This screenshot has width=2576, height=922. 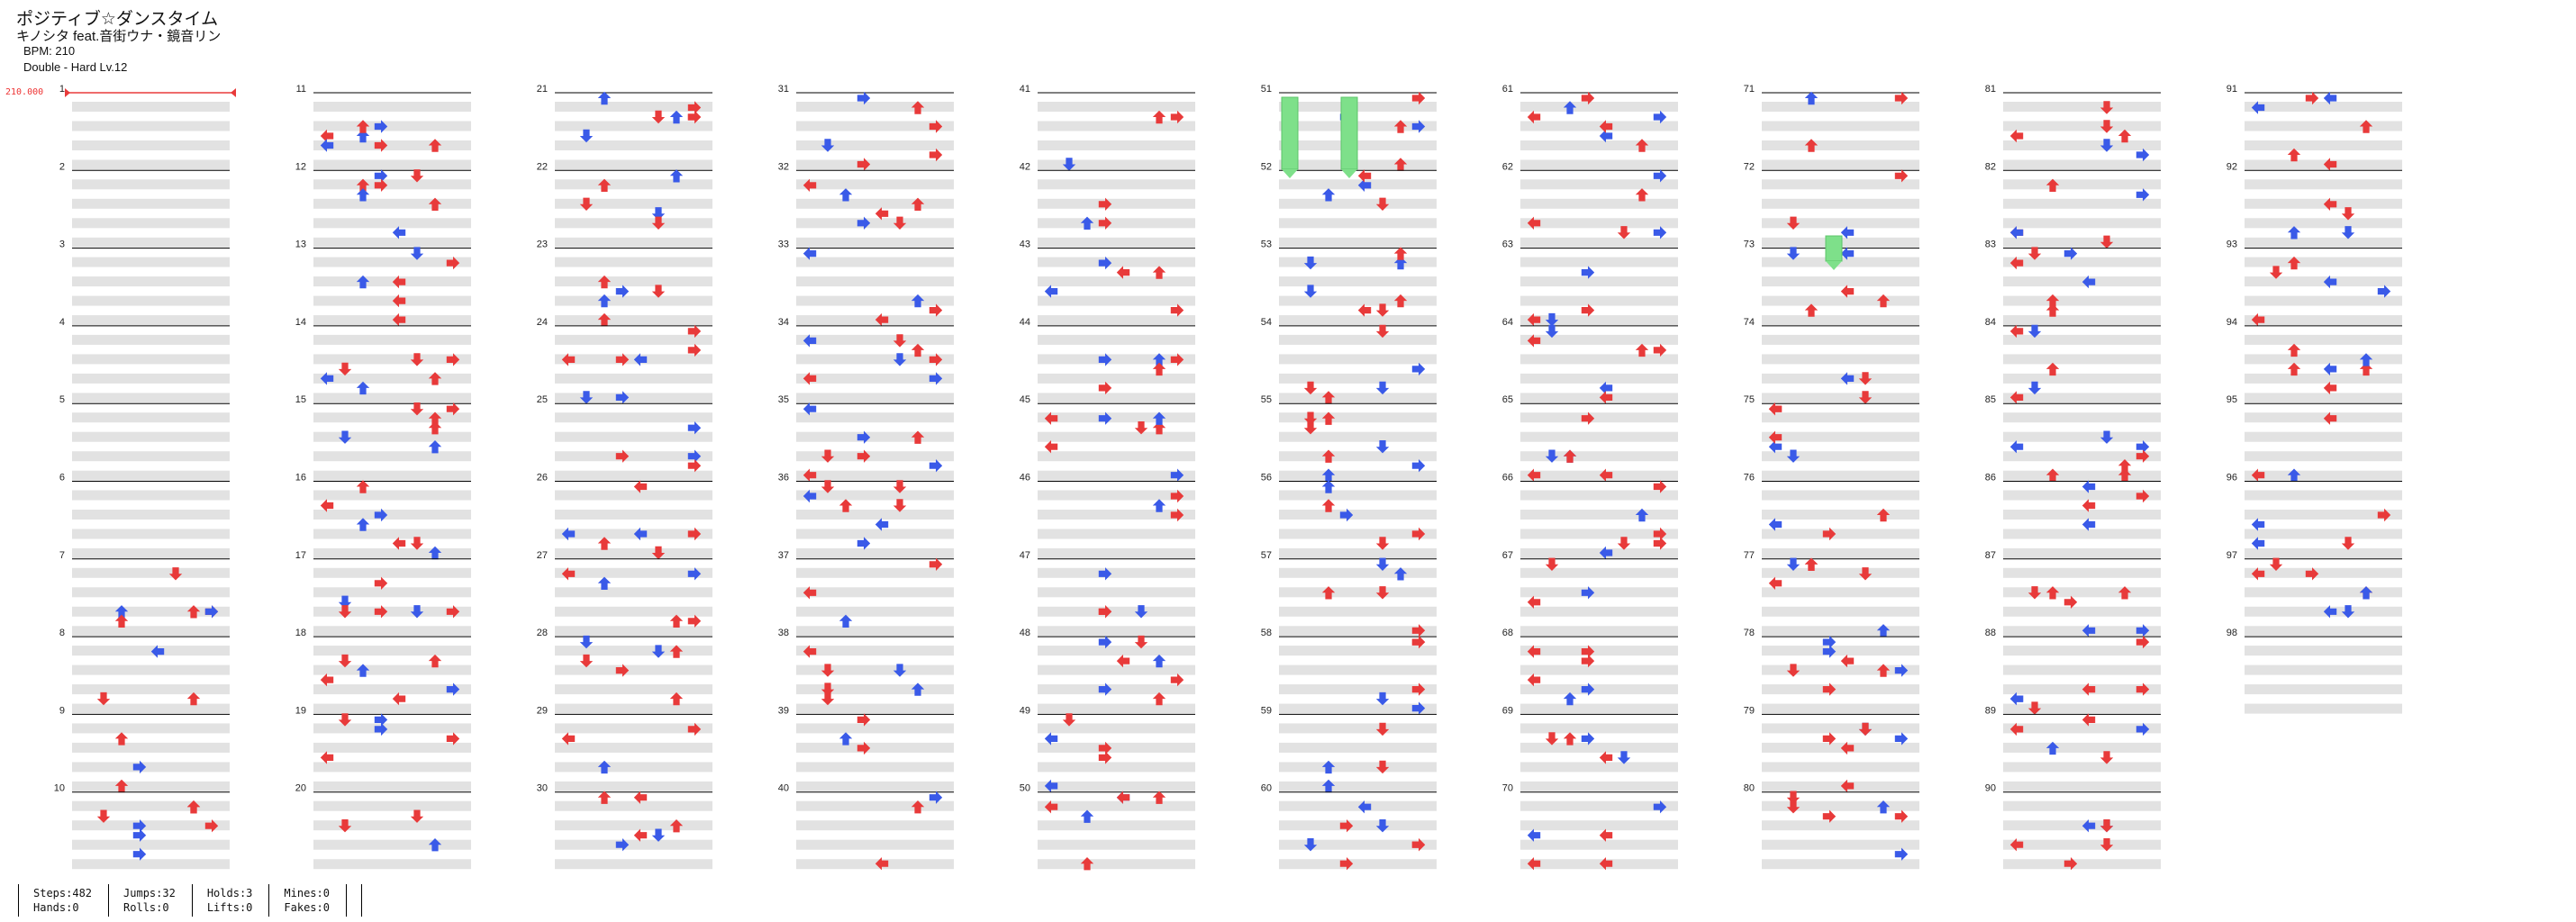 I want to click on measure-43: 43, so click(x=1107, y=283).